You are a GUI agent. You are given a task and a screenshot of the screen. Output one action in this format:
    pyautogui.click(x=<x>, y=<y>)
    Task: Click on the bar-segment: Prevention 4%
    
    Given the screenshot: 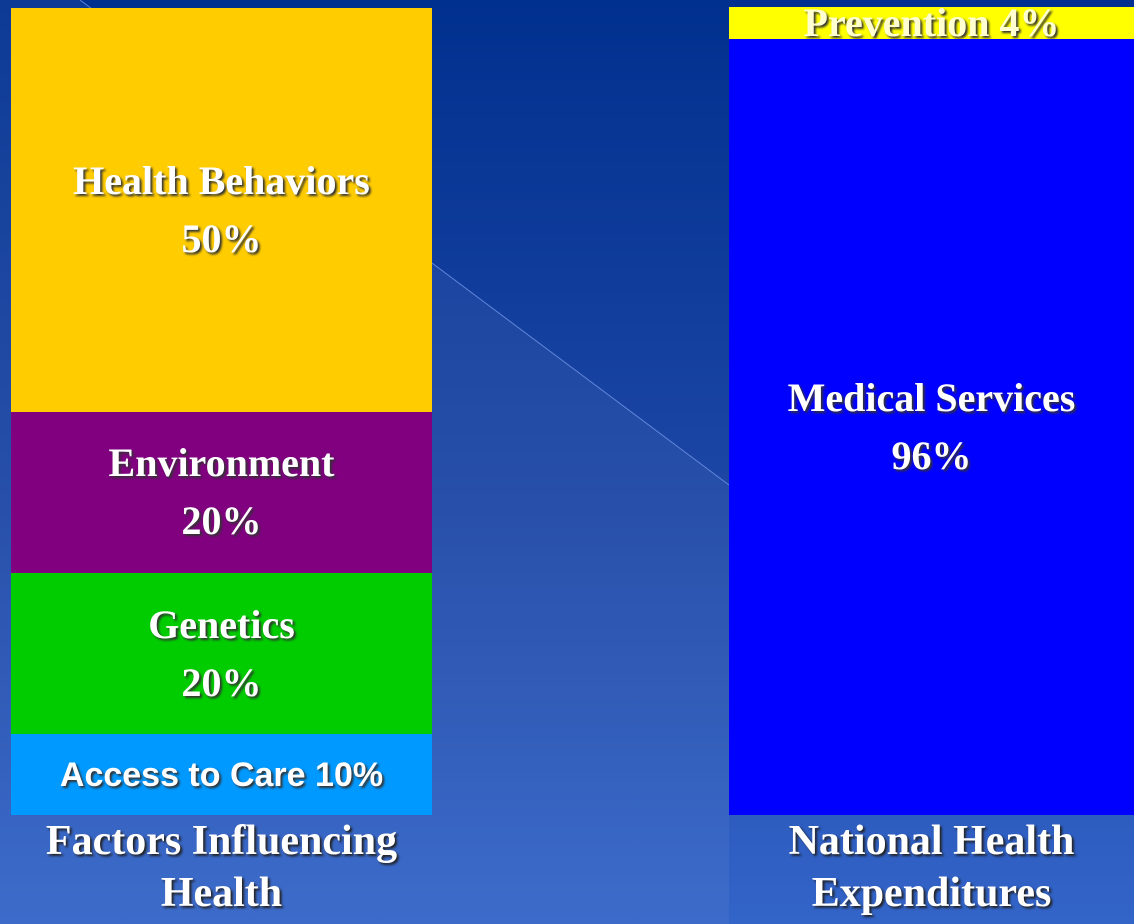 What is the action you would take?
    pyautogui.click(x=931, y=23)
    